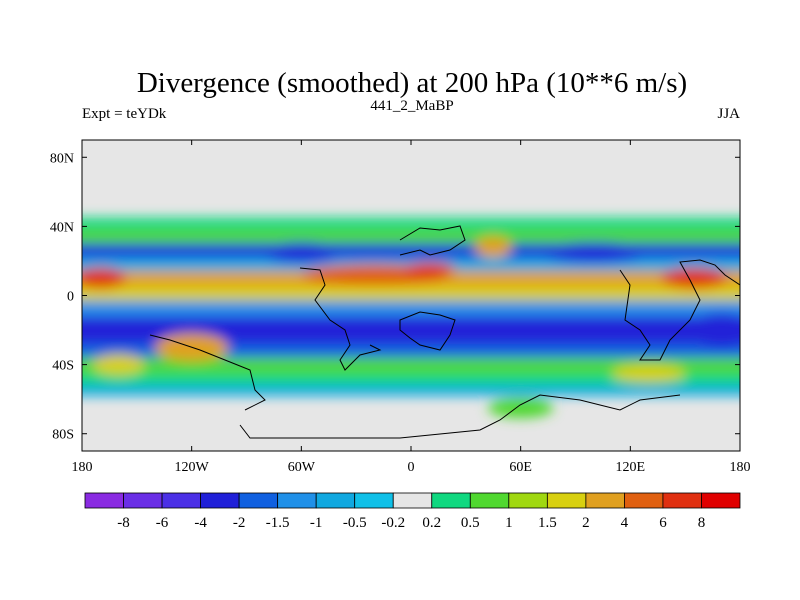 This screenshot has height=600, width=800. Describe the element at coordinates (411, 106) in the screenshot. I see `run-id-label: 441_2_MaBP` at that location.